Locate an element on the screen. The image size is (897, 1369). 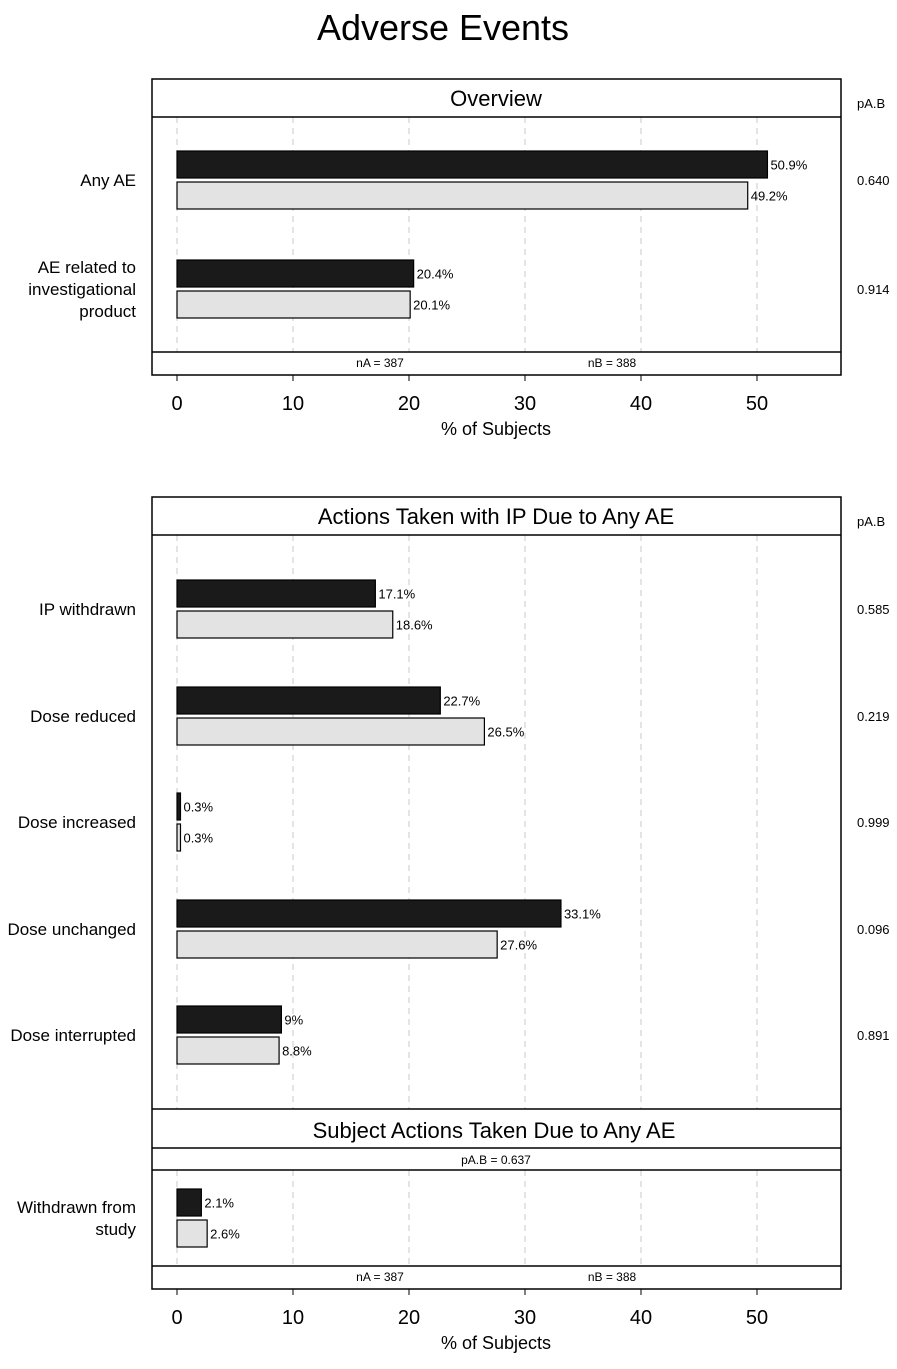
data-label: 9% is located at coordinates (293, 1020).